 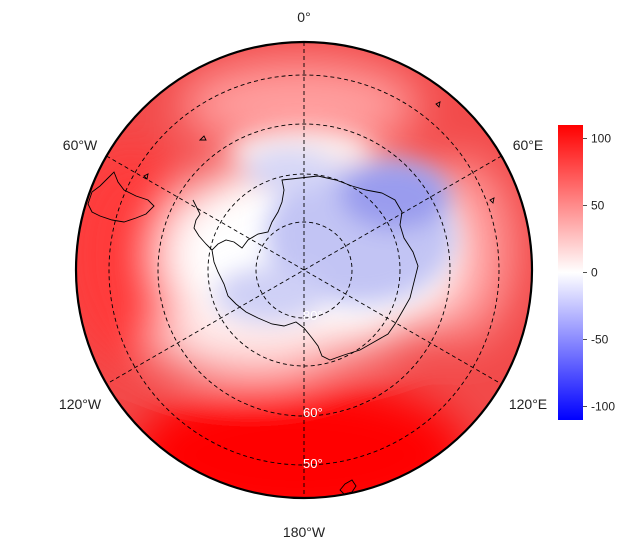 What do you see at coordinates (313, 412) in the screenshot?
I see `latitude-label-60: 60°` at bounding box center [313, 412].